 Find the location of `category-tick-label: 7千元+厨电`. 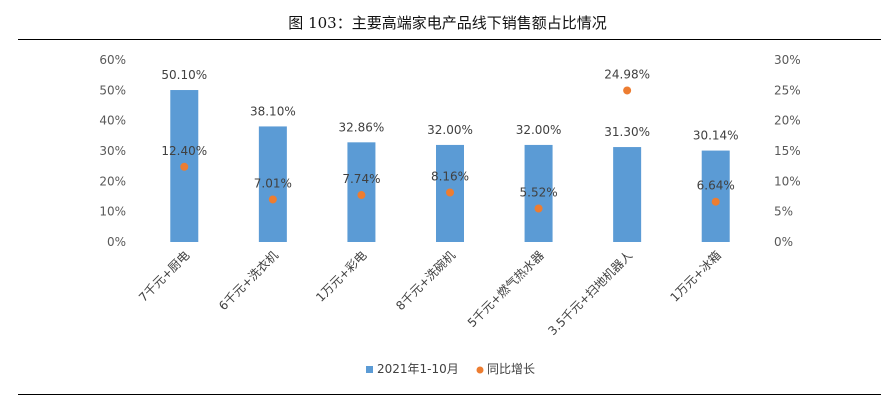

category-tick-label: 7千元+厨电 is located at coordinates (164, 276).